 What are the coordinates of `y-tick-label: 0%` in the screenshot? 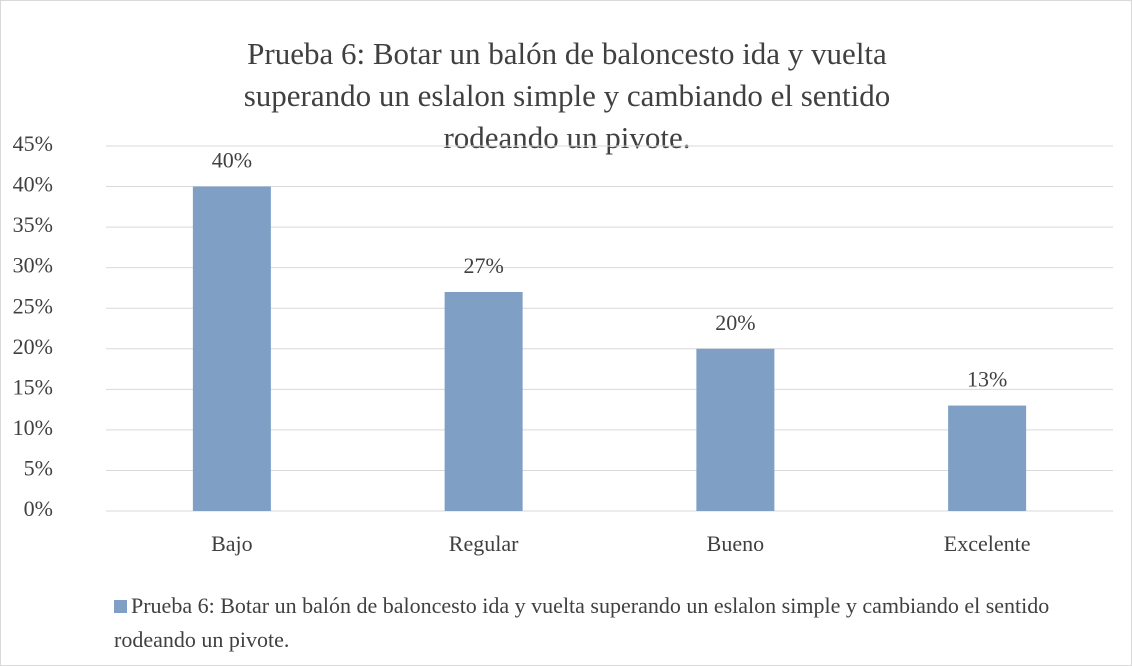 It's located at (38, 508).